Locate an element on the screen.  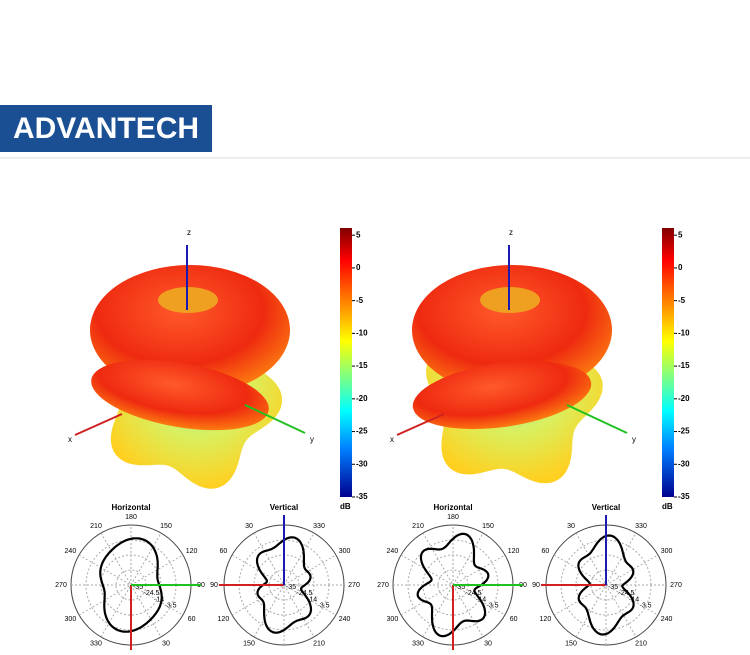
colorbar-label: 0 is located at coordinates (680, 267).